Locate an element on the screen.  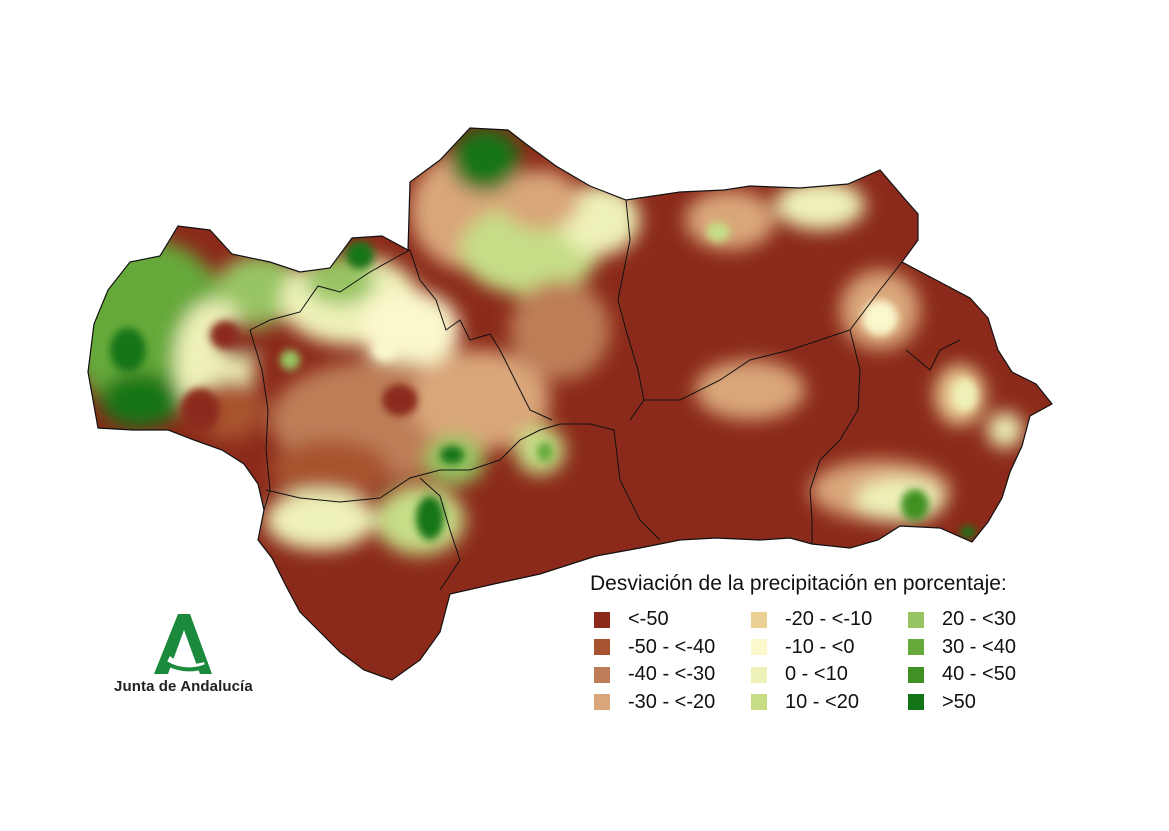
legend-item: -50 - <-40 is located at coordinates (668, 648).